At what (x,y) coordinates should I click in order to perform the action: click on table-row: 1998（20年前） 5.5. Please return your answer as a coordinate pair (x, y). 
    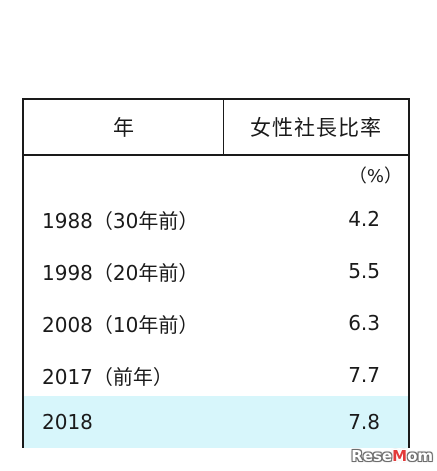
    Looking at the image, I should click on (216, 271).